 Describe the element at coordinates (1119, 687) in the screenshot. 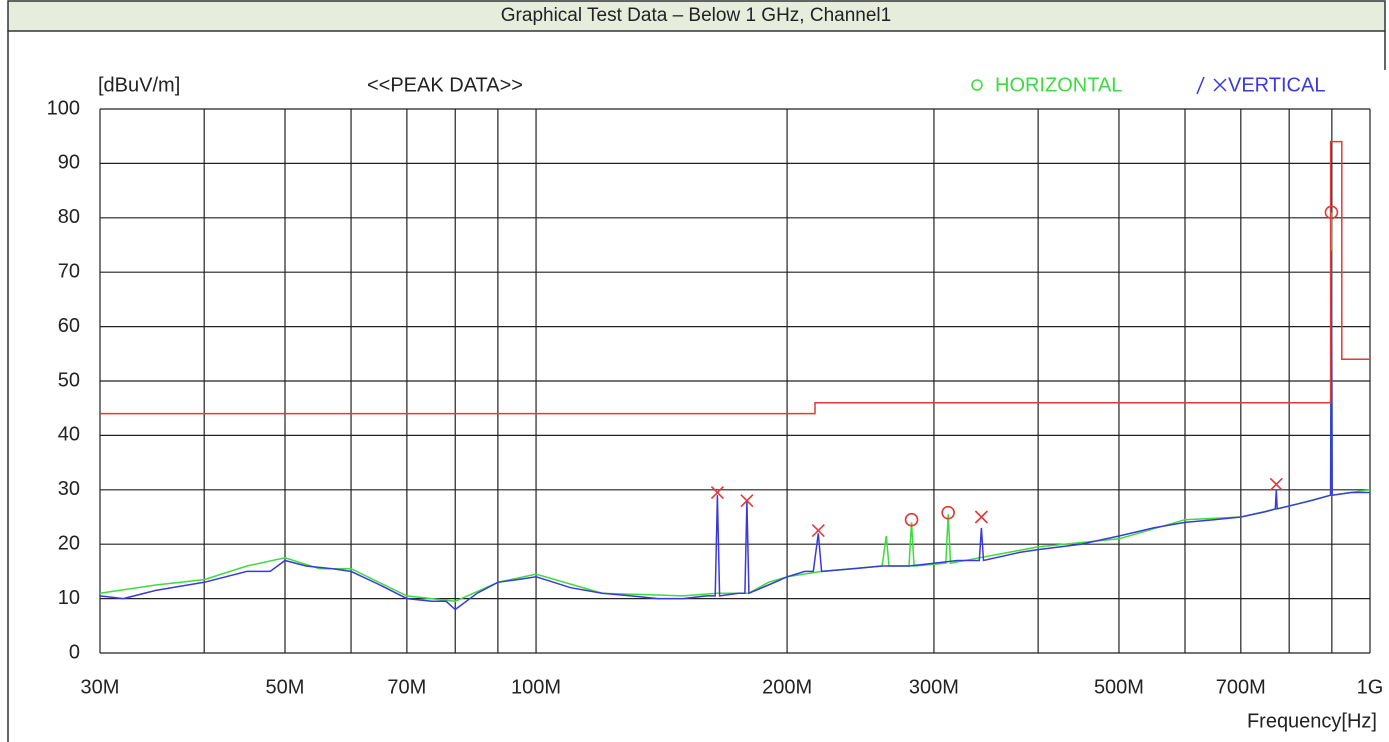

I see `x-tick-label: 500M` at that location.